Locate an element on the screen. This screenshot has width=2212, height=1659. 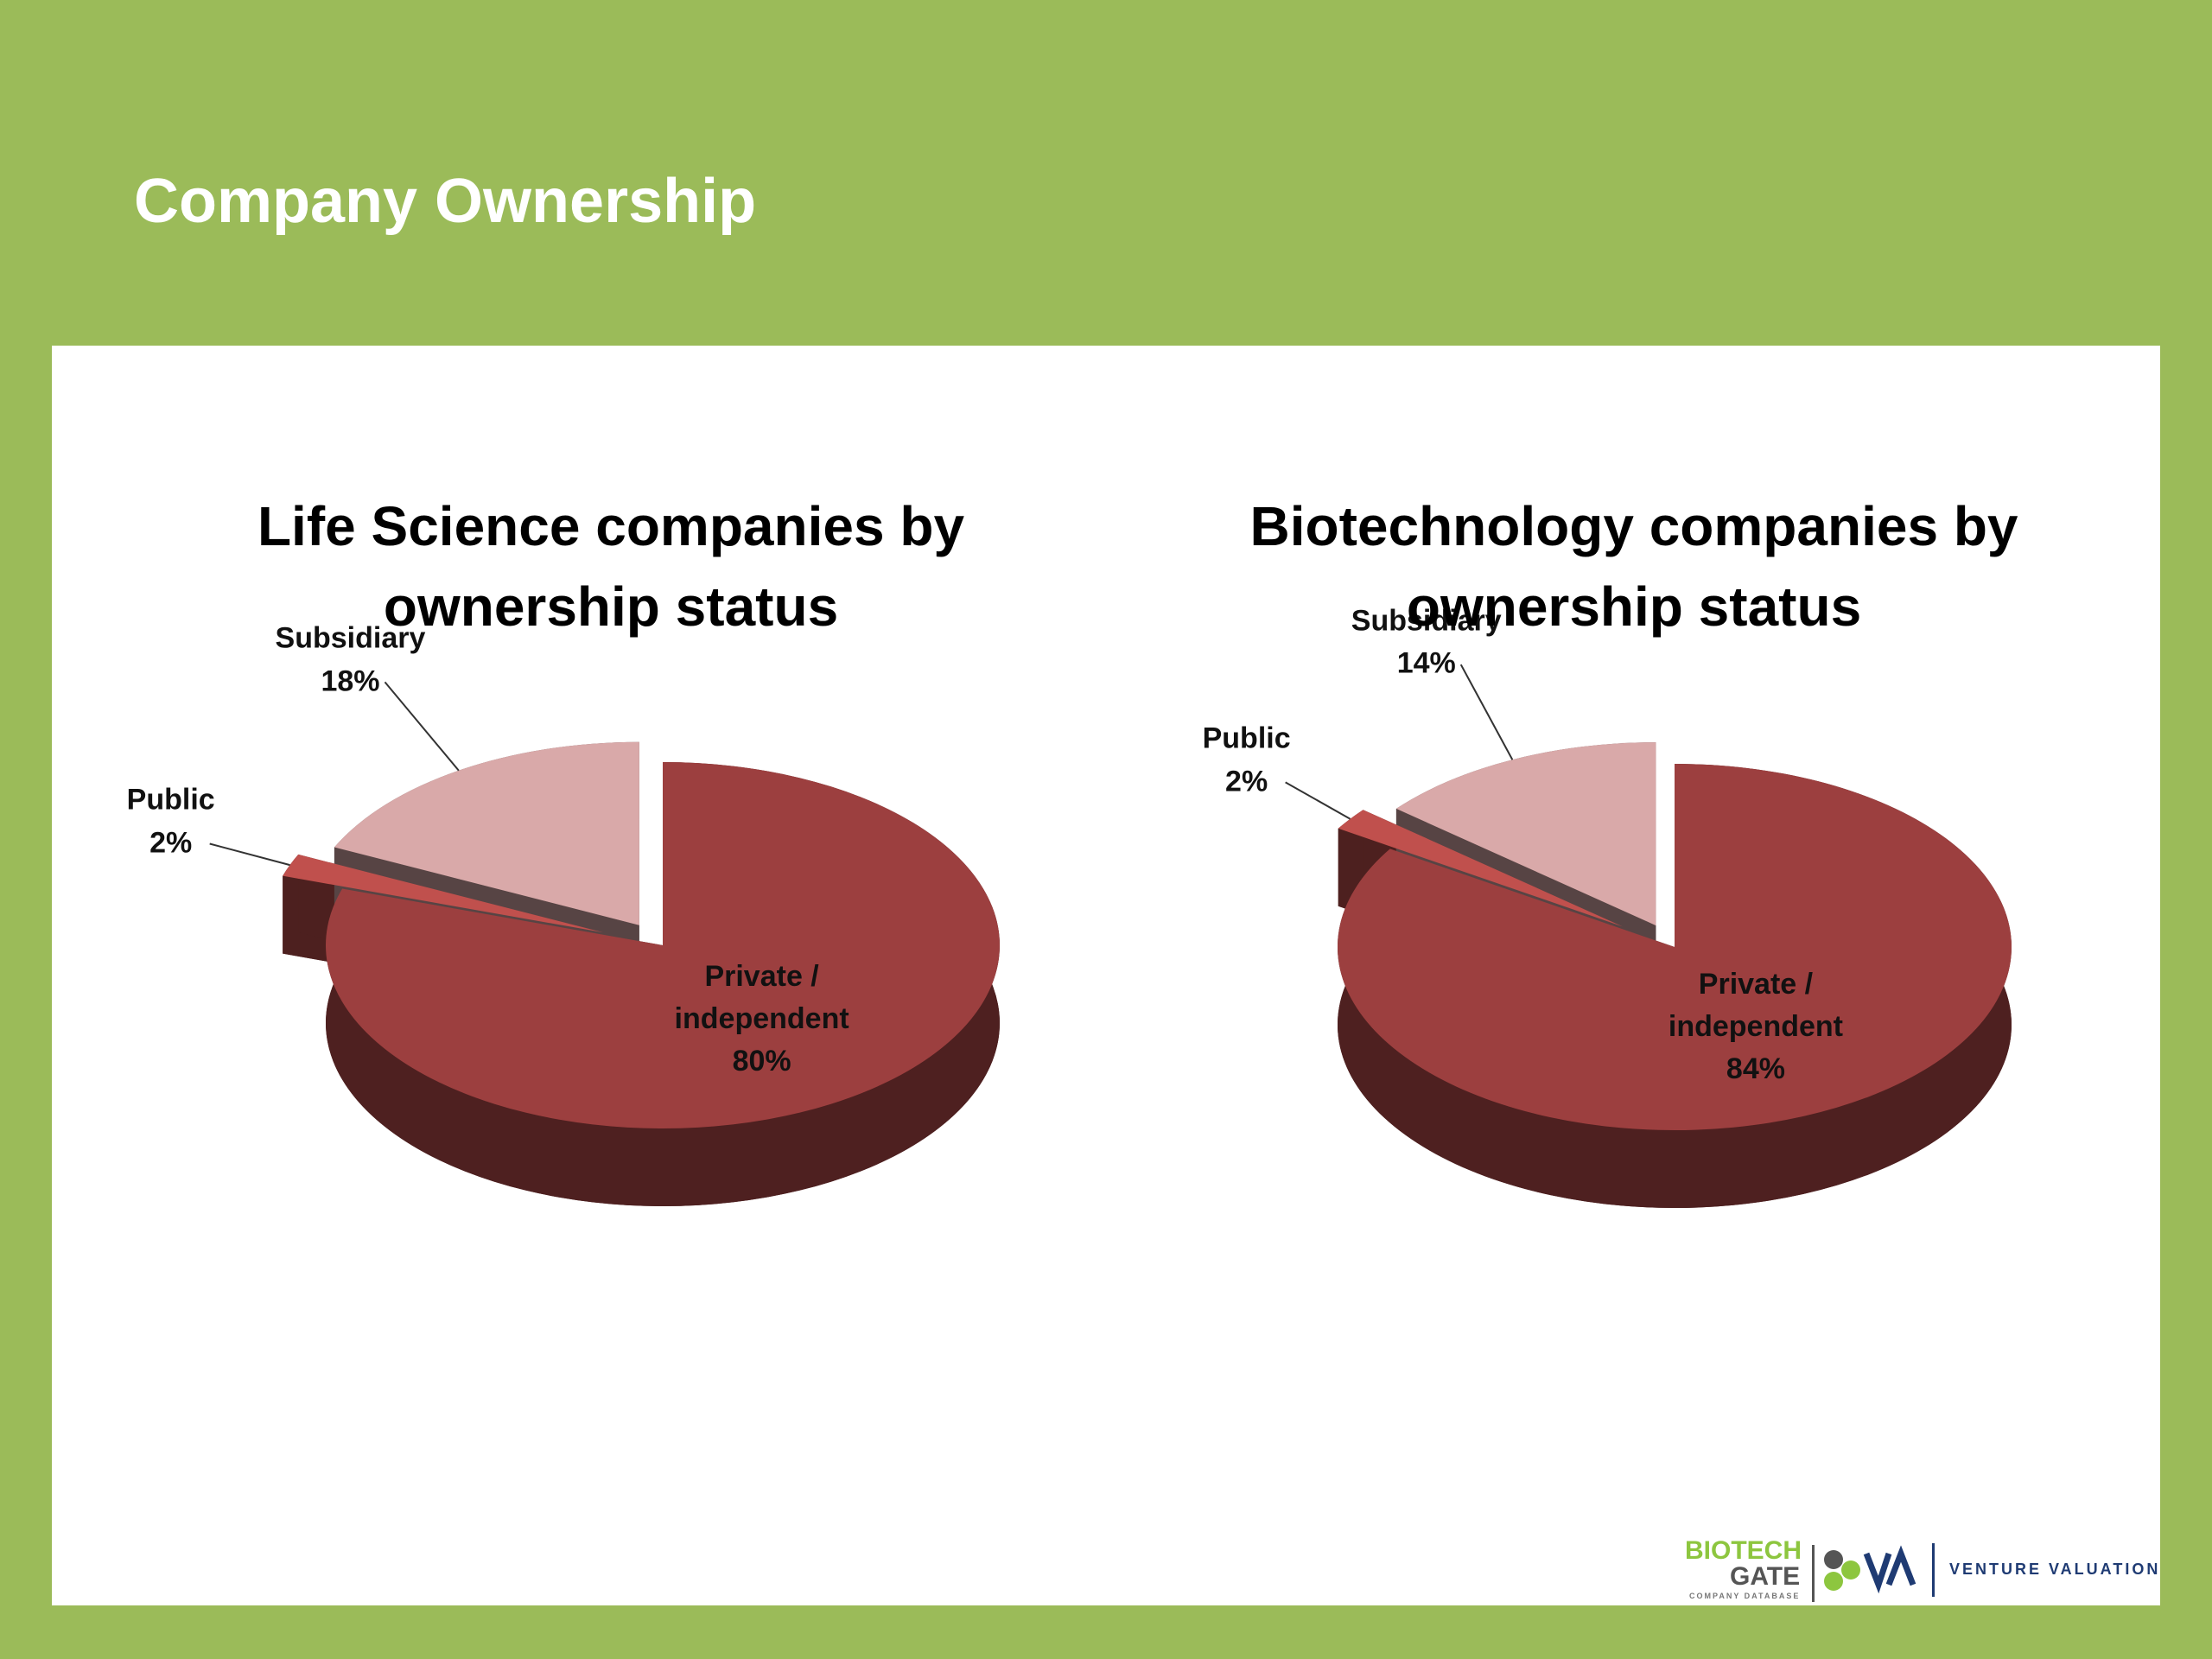
logo-text: BIOTECH is located at coordinates (1743, 1550).